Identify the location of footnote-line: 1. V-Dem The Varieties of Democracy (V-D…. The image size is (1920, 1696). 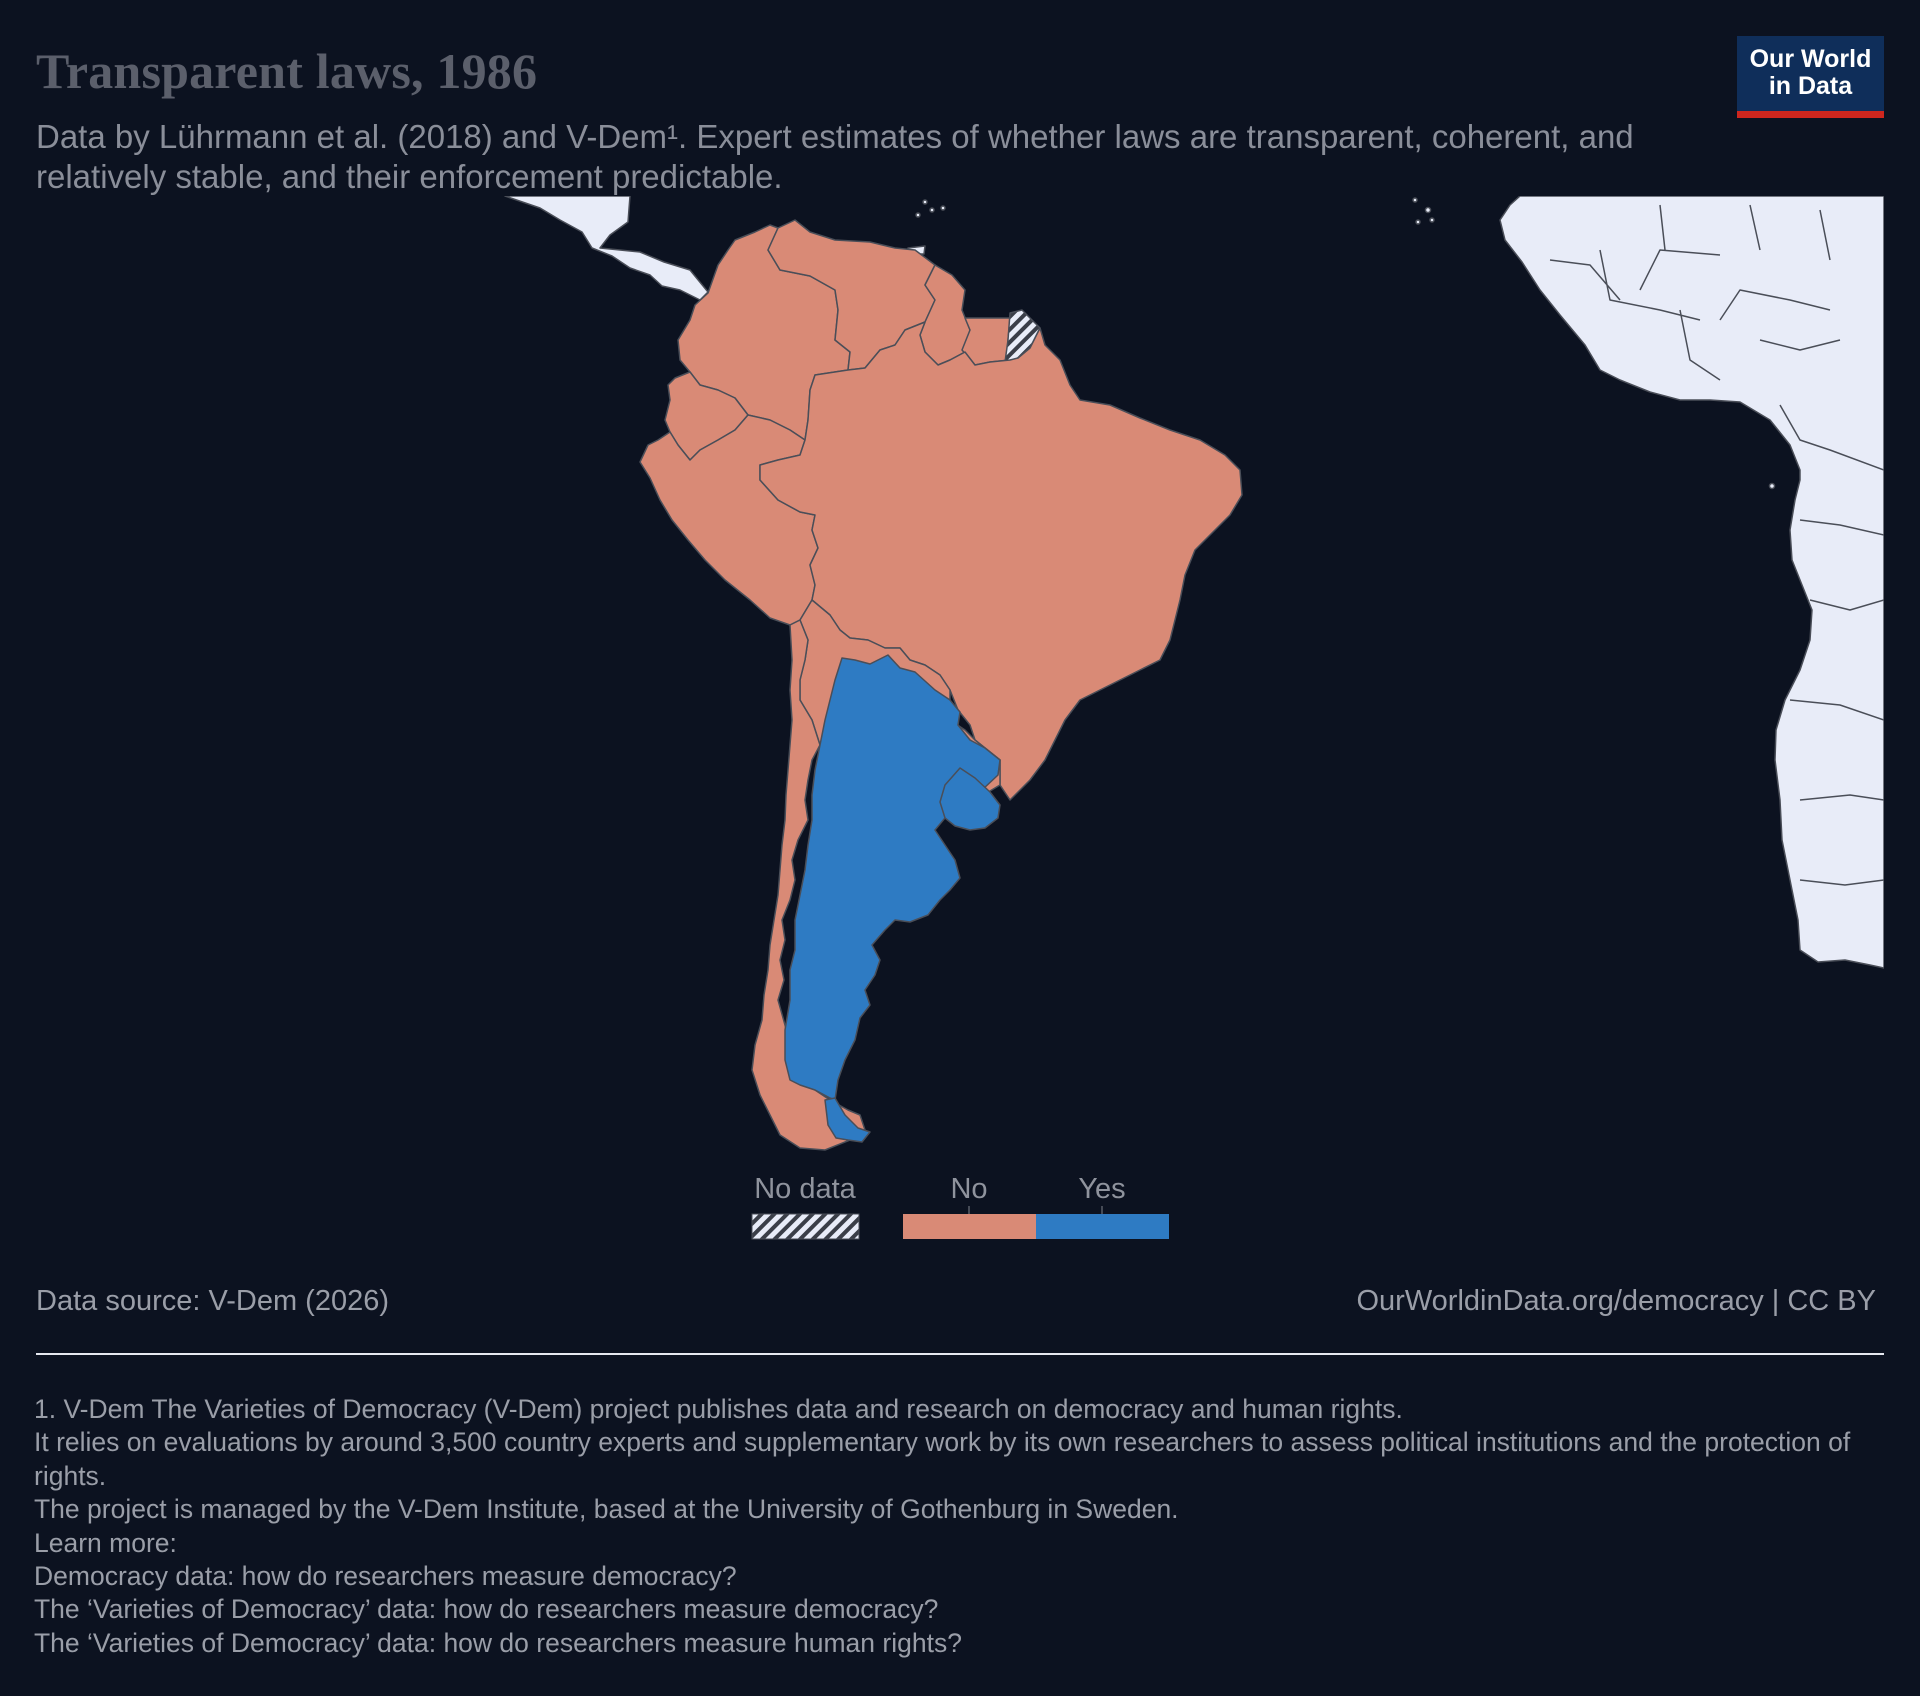
(718, 1409).